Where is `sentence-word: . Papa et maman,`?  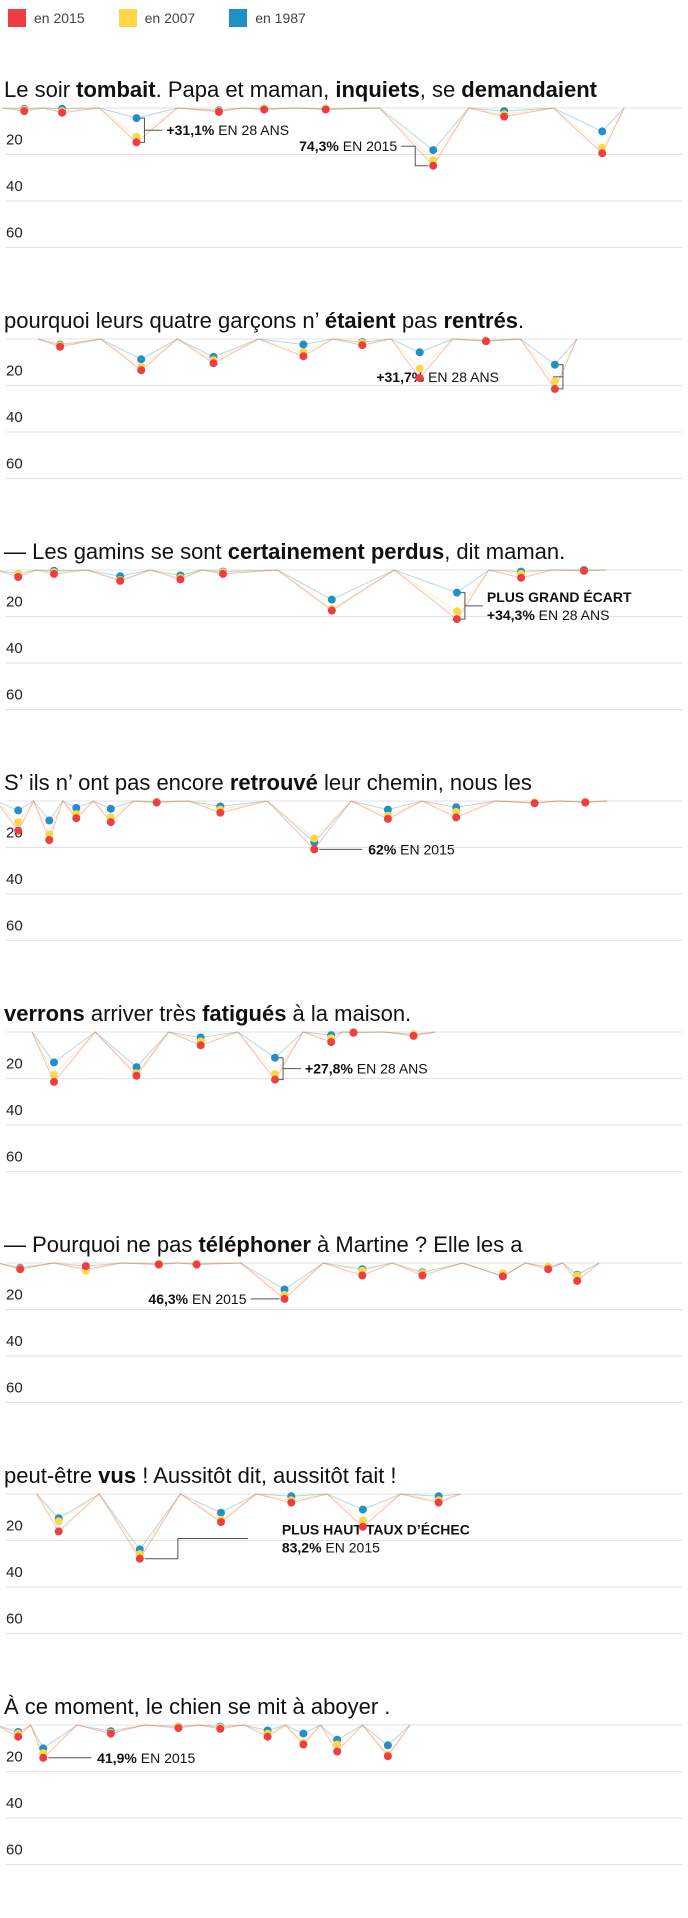
sentence-word: . Papa et maman, is located at coordinates (246, 89).